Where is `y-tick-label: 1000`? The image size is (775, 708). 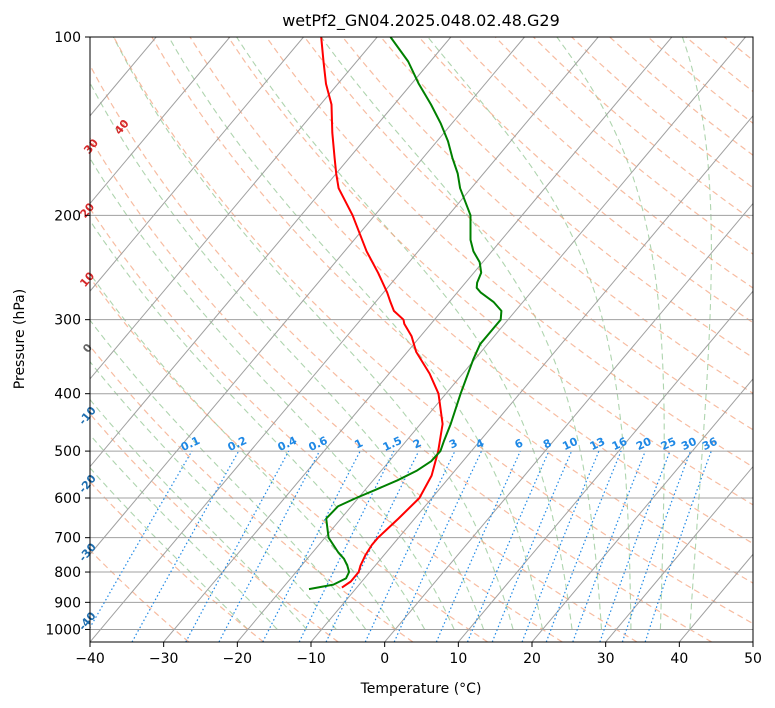 y-tick-label: 1000 is located at coordinates (63, 630).